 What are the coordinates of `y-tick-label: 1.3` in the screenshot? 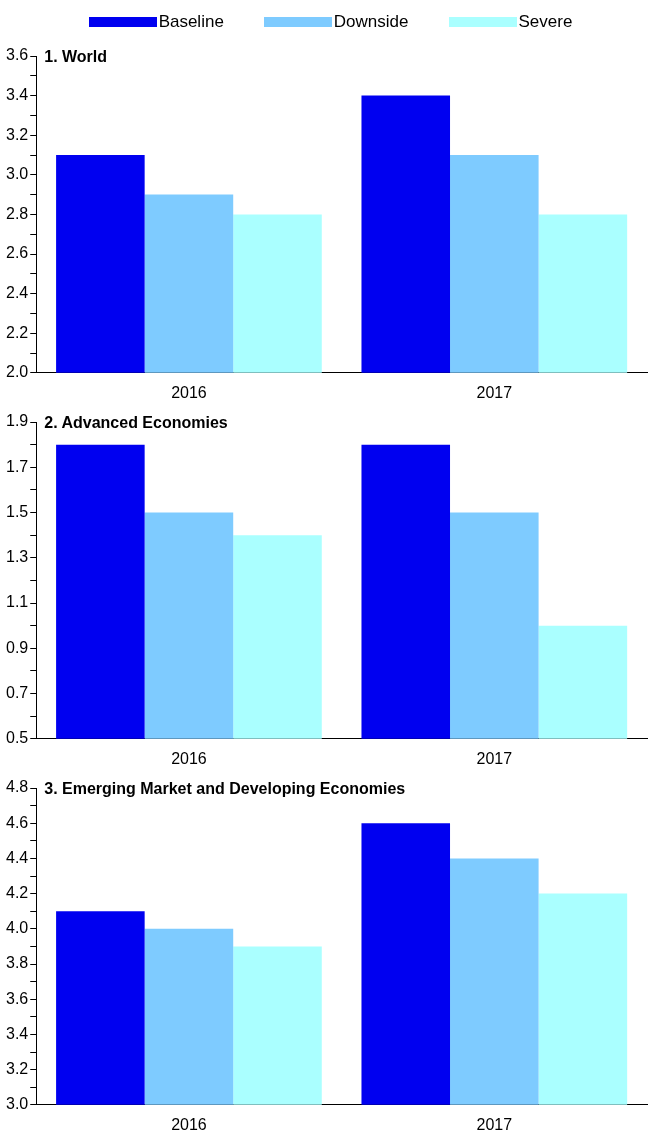 It's located at (17, 557).